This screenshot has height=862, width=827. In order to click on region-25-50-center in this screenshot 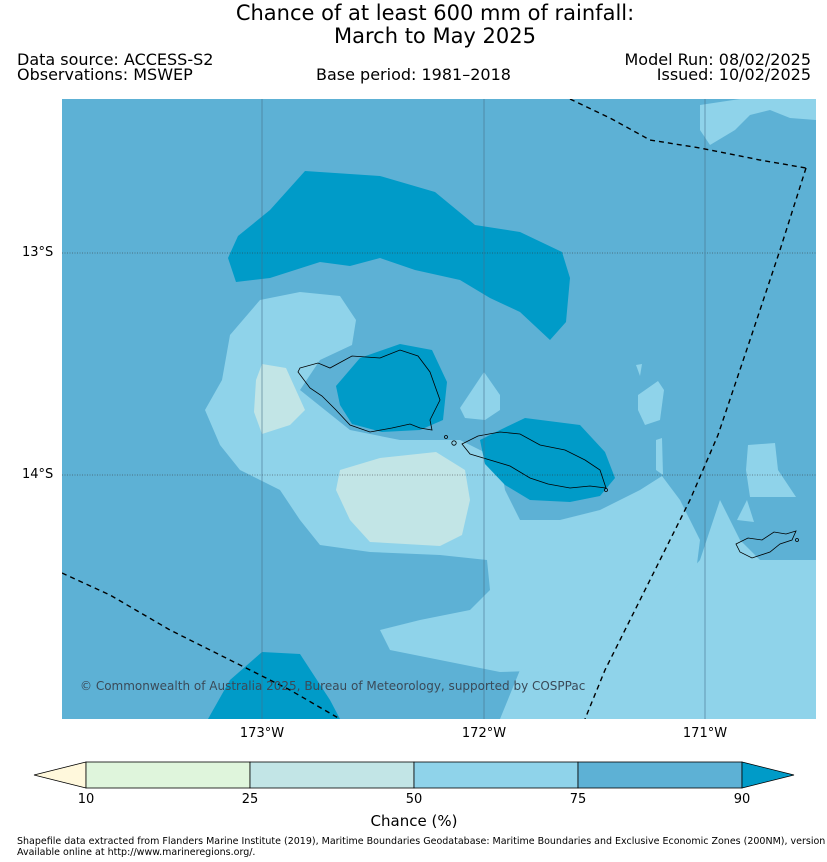, I will do `click(403, 499)`.